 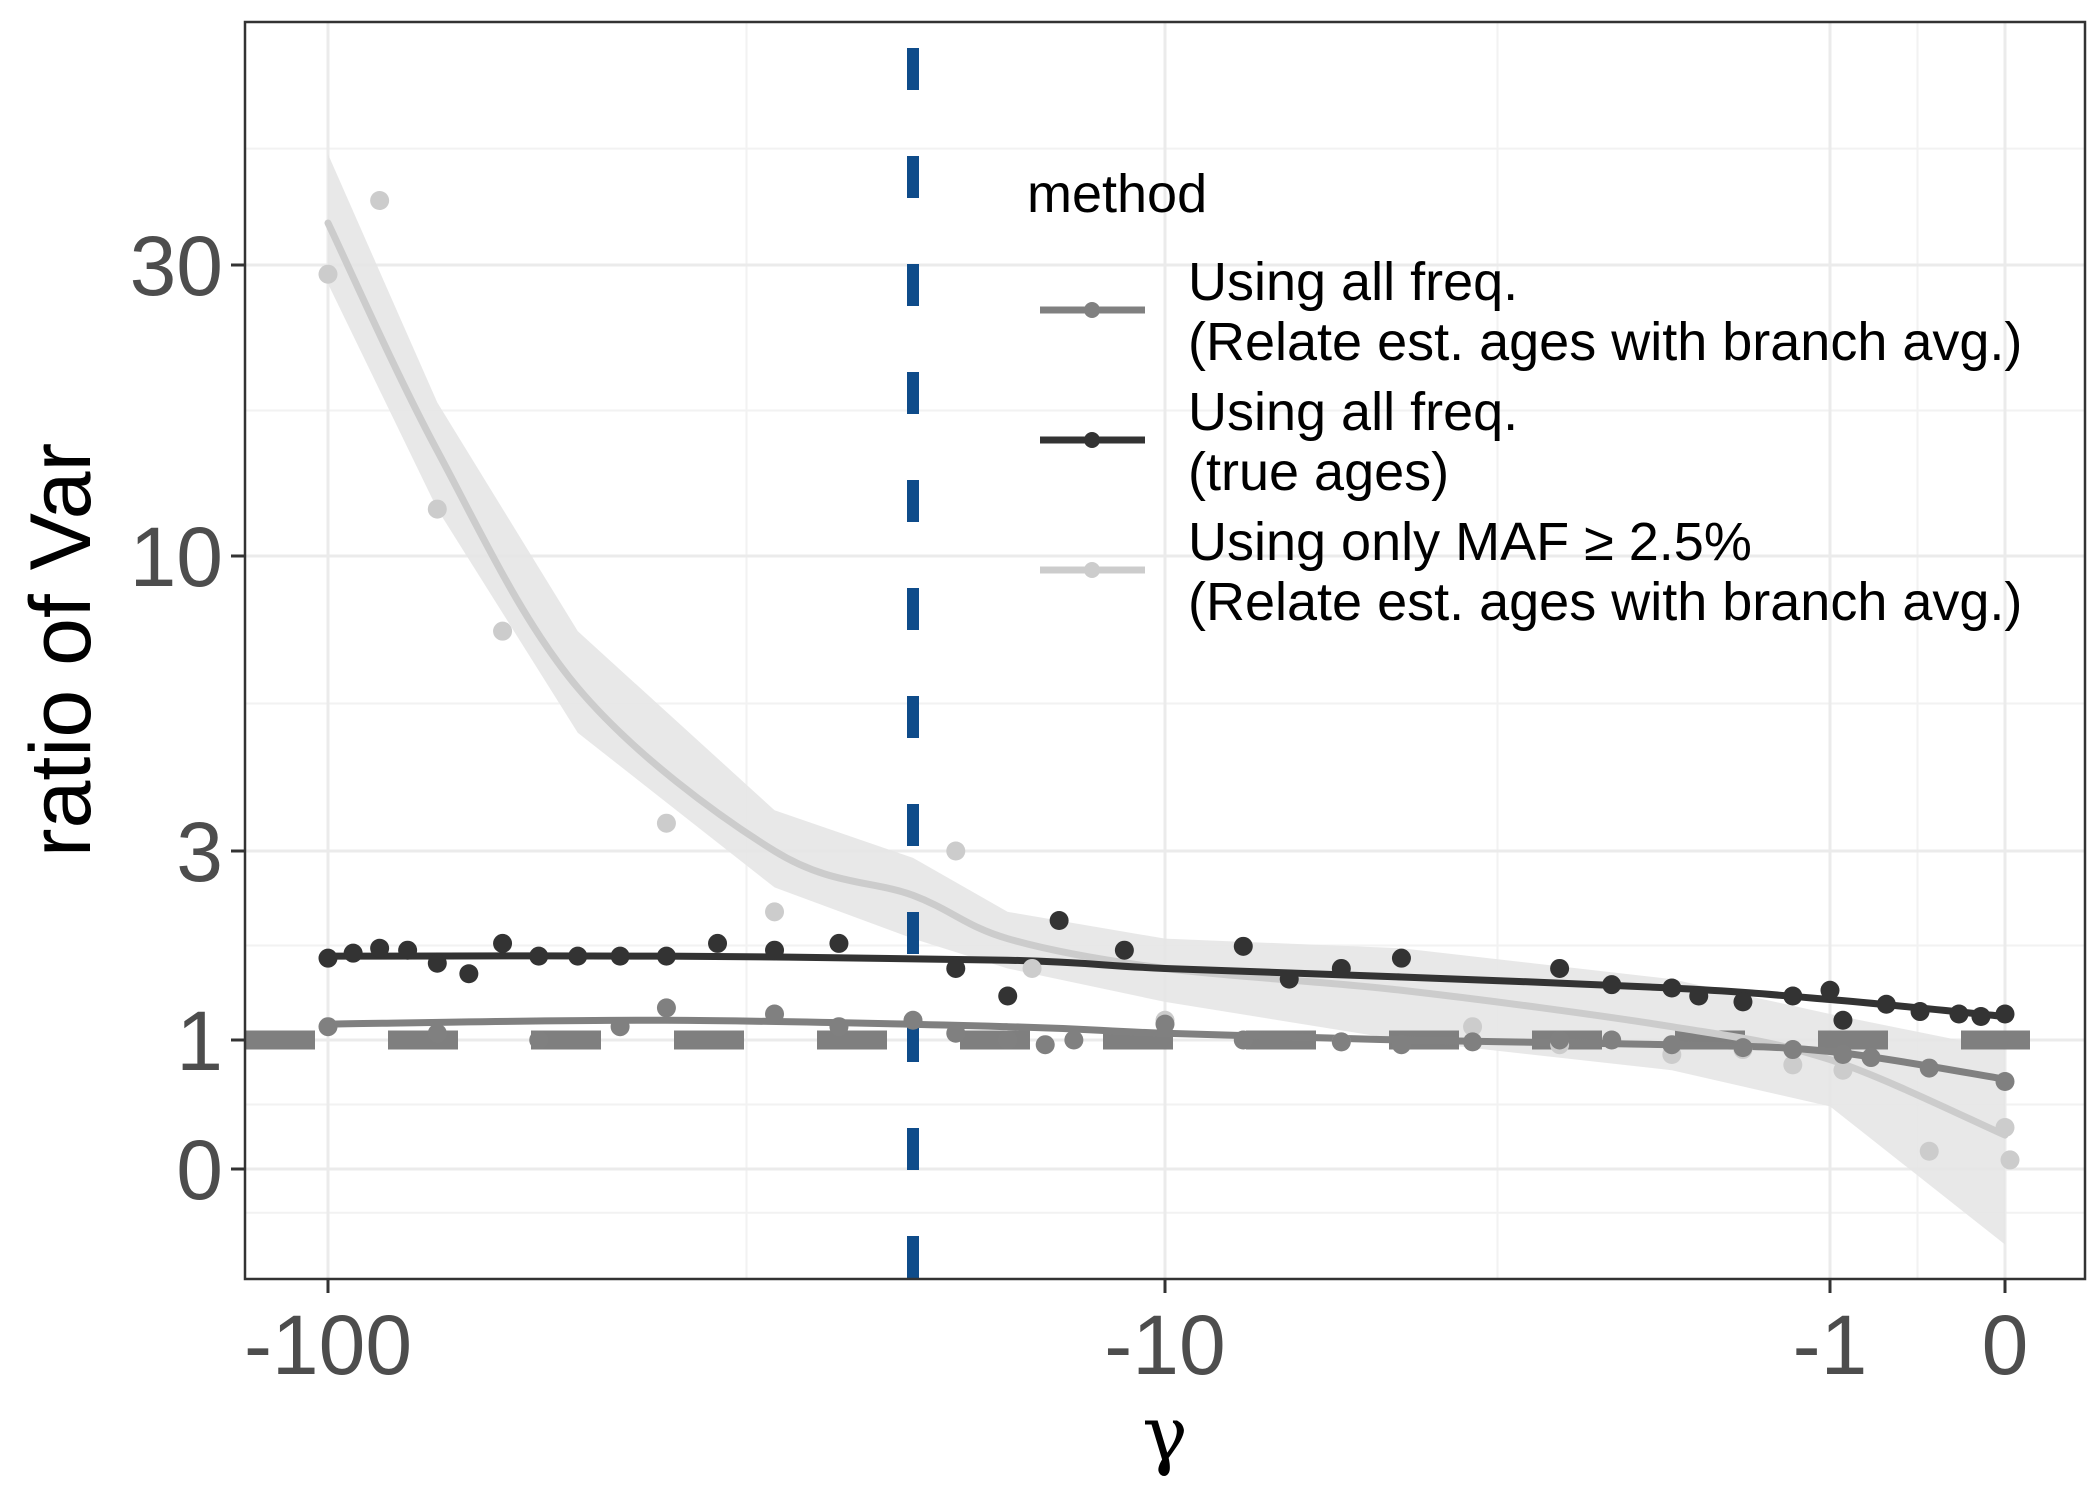 What do you see at coordinates (2005, 1345) in the screenshot?
I see `x-tick-label: 0` at bounding box center [2005, 1345].